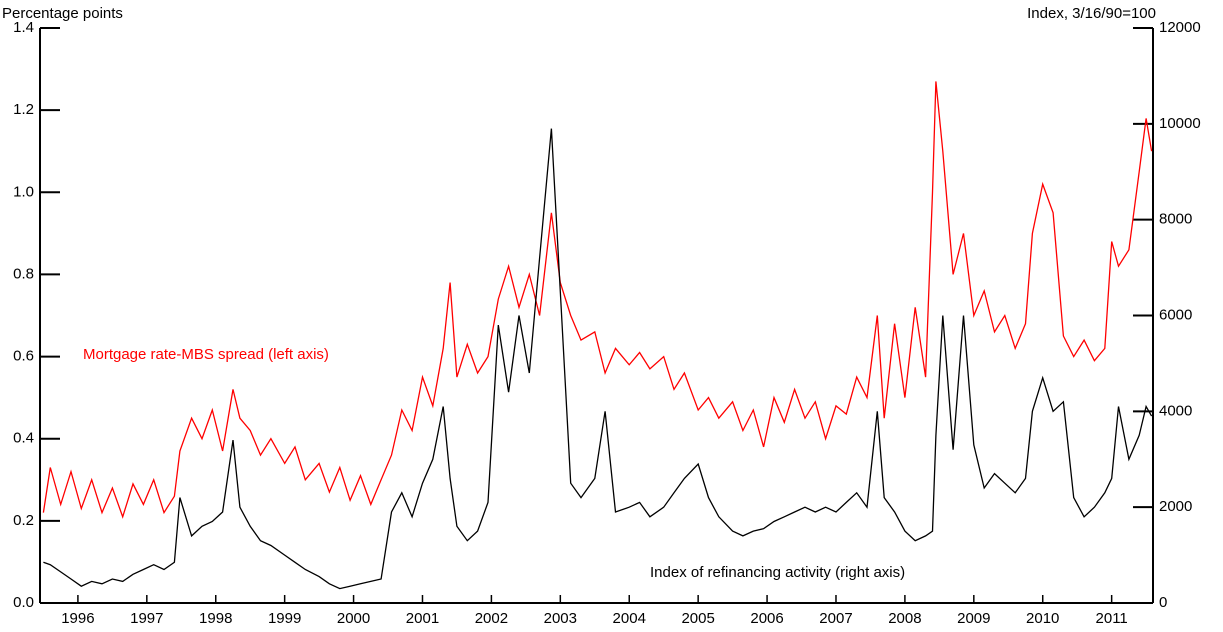 The width and height of the screenshot is (1223, 632). Describe the element at coordinates (1180, 27) in the screenshot. I see `y2-tick-label: 12000` at that location.